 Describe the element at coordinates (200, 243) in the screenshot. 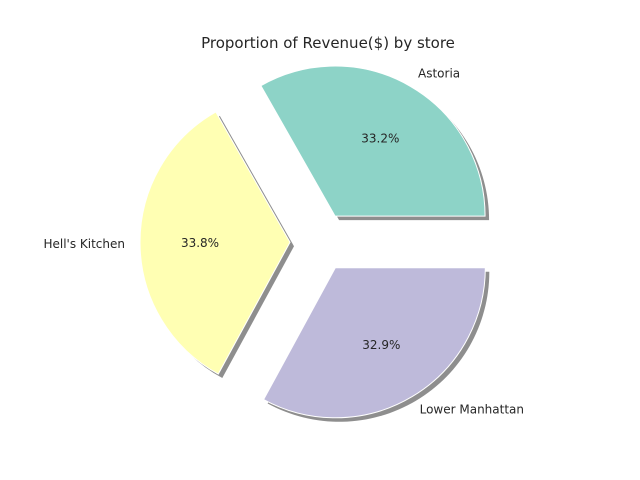

I see `pct-label-hell-s-kitchen: 33.8%` at that location.